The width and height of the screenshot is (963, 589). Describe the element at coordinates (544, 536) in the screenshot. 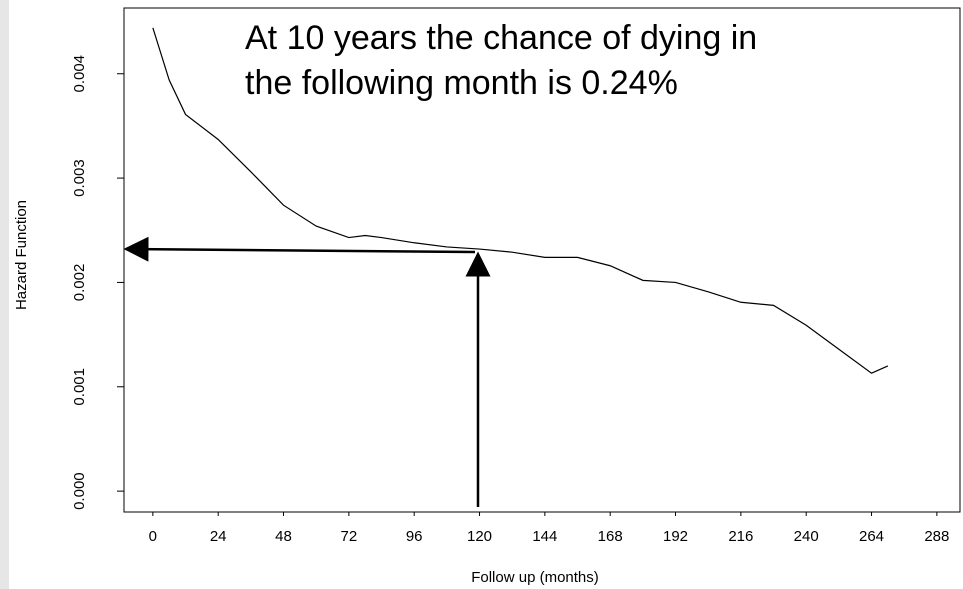

I see `x-tick-label: 144` at that location.